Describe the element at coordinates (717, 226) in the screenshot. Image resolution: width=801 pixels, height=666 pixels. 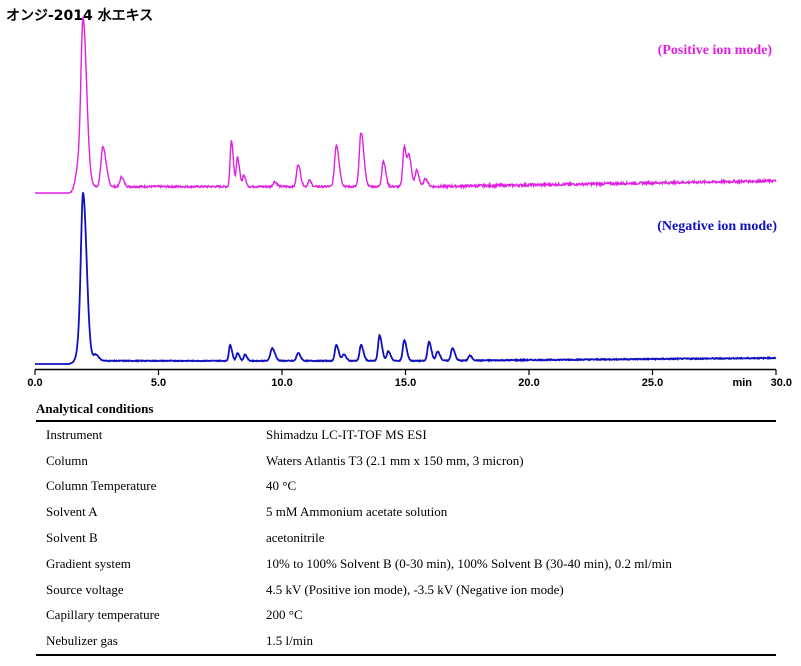
I see `negative-mode-label: (Negative ion mode)` at that location.